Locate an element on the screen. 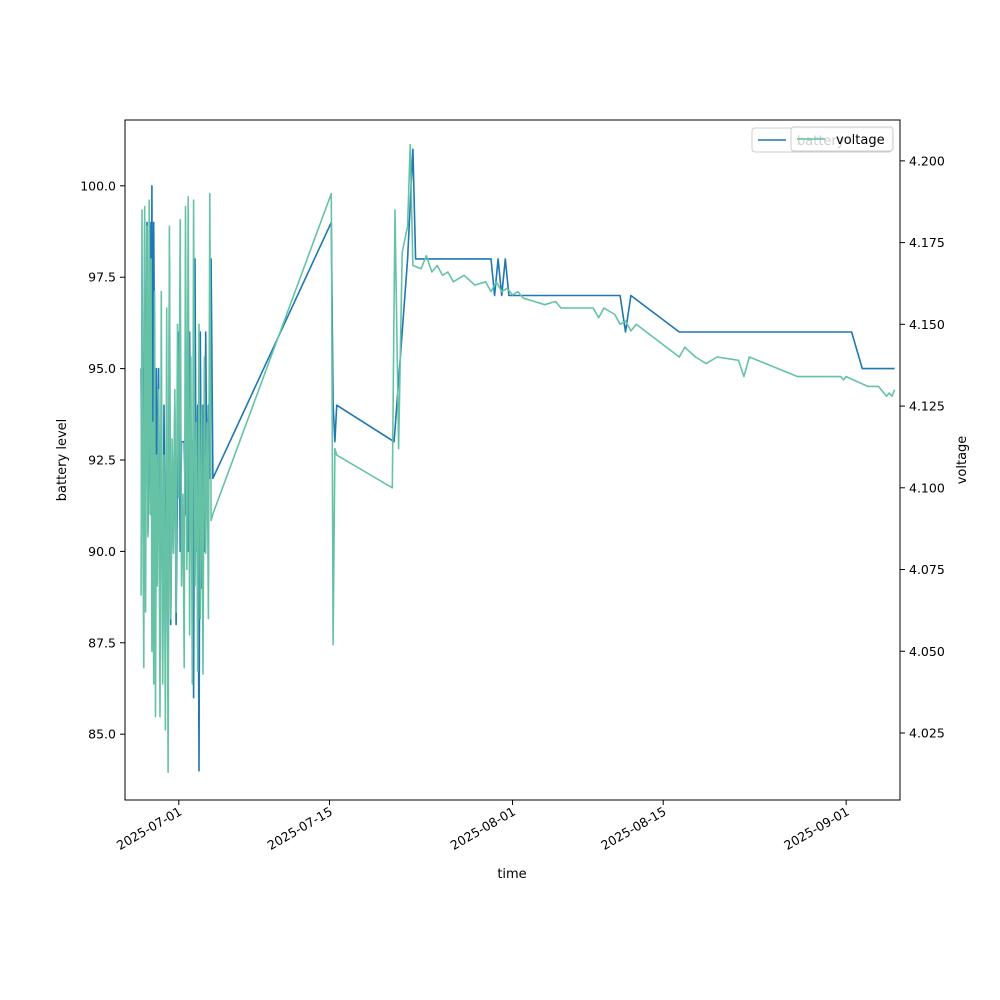 This screenshot has height=1000, width=1000. y-left-tick-label: 92.5 is located at coordinates (102, 460).